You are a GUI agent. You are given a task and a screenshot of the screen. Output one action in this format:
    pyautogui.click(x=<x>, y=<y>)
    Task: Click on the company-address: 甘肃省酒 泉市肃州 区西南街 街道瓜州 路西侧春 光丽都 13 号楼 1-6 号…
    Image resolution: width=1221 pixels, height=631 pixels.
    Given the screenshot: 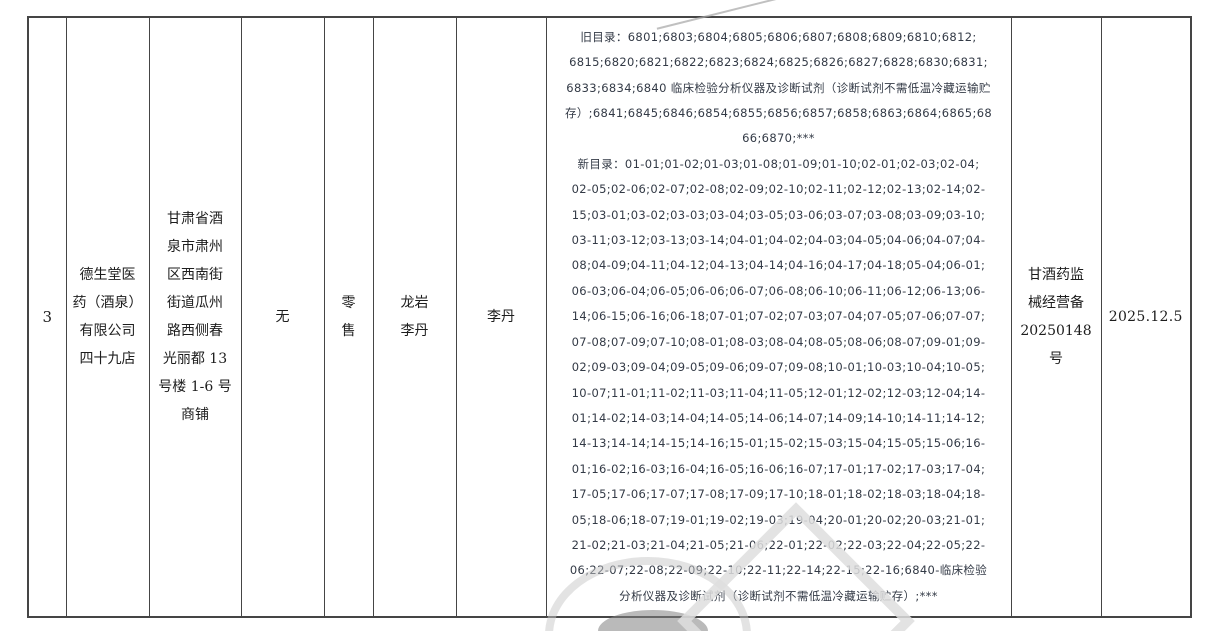 What is the action you would take?
    pyautogui.click(x=195, y=317)
    